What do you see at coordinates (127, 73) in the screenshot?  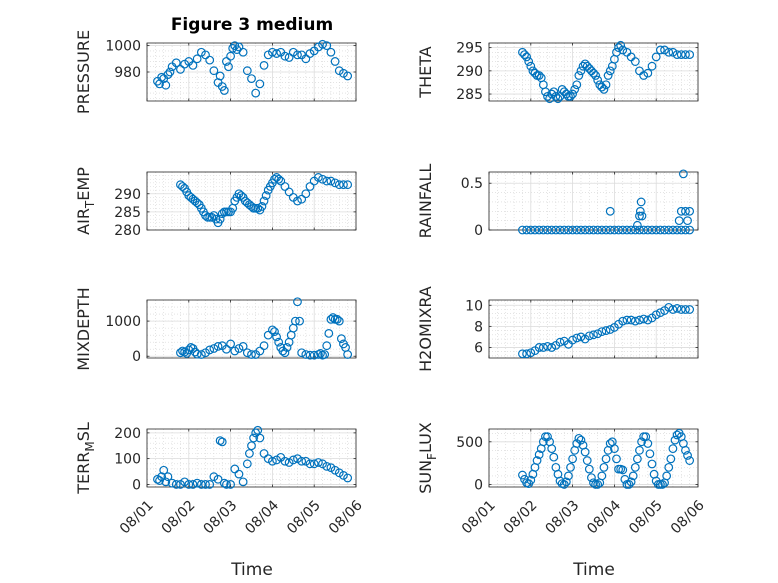 I see `y-tick-label: 980` at bounding box center [127, 73].